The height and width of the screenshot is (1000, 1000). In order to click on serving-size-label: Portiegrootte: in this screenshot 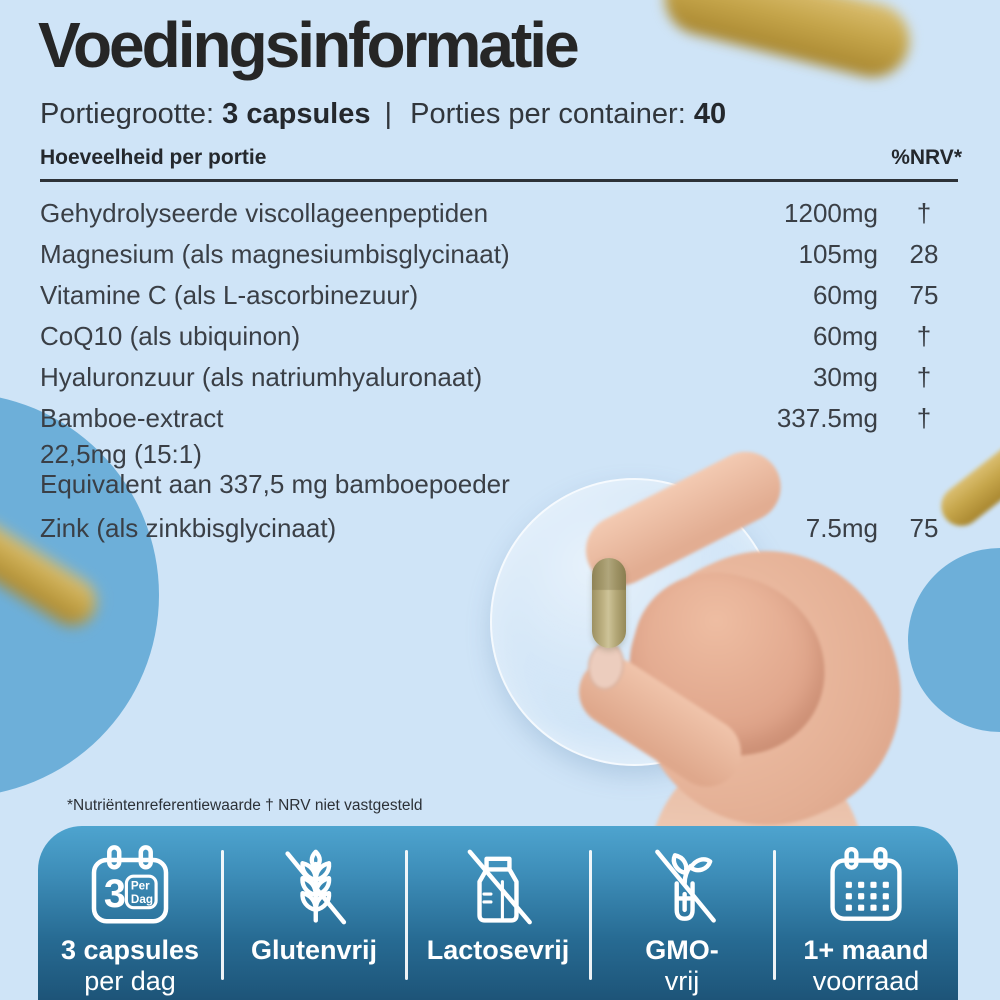, I will do `click(127, 114)`.